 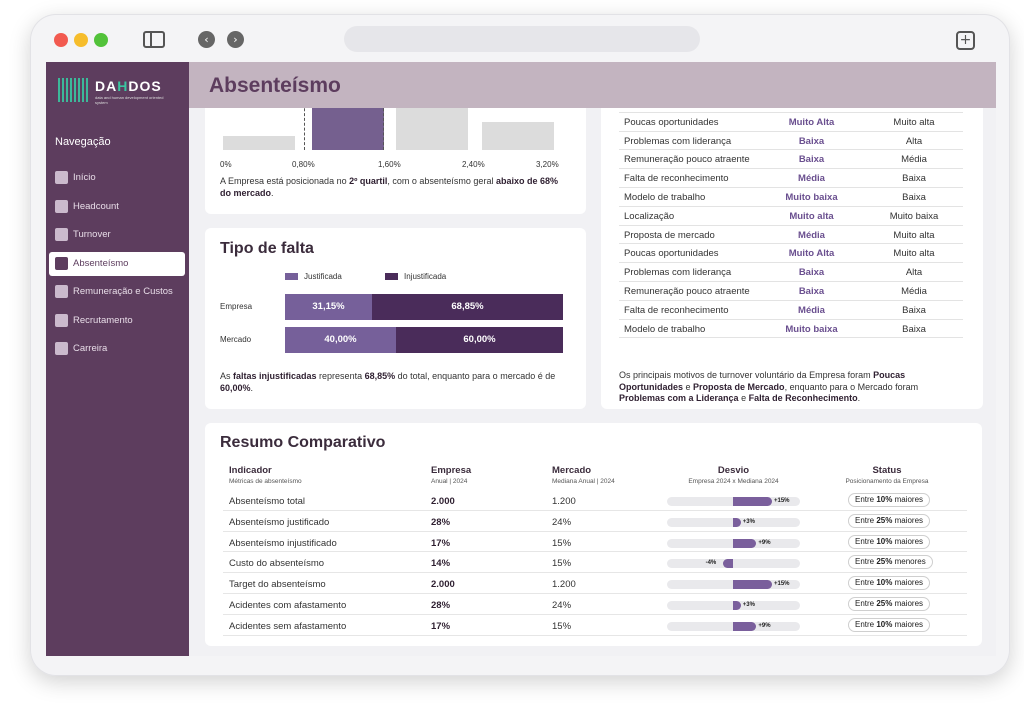 What do you see at coordinates (914, 197) in the screenshot?
I see `market-level-cell: Baixa` at bounding box center [914, 197].